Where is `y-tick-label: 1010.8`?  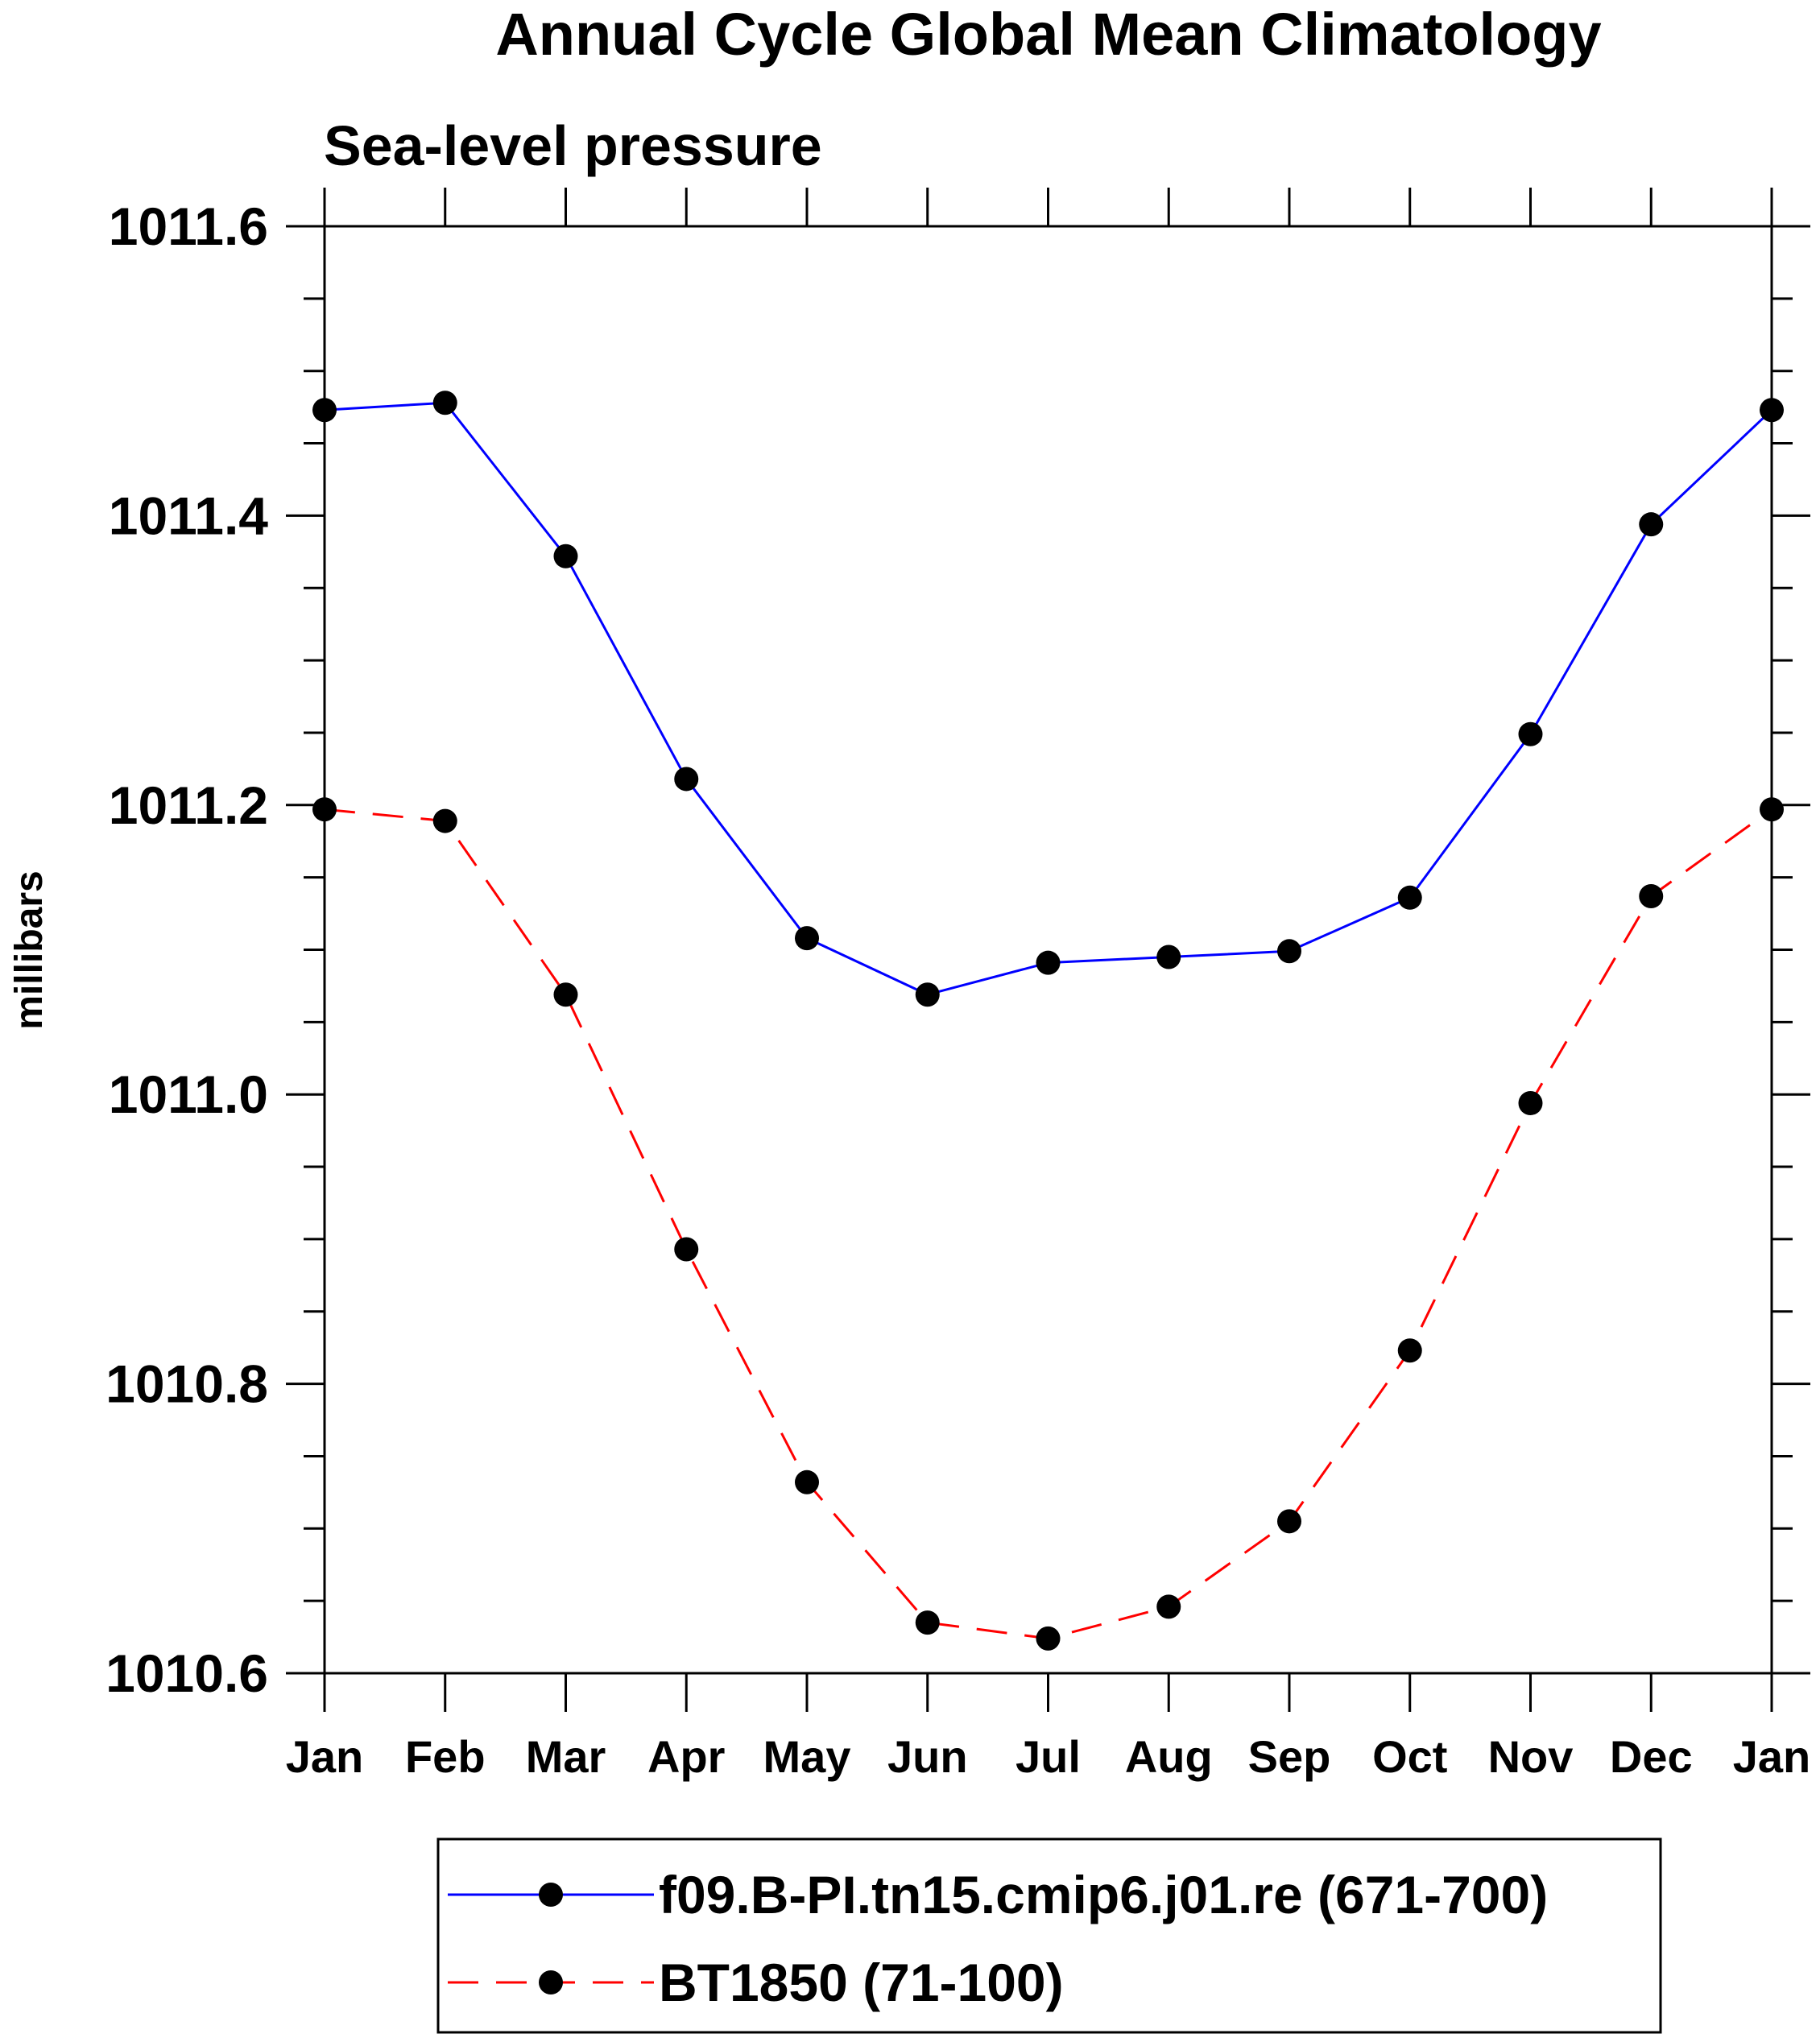 y-tick-label: 1010.8 is located at coordinates (186, 1384).